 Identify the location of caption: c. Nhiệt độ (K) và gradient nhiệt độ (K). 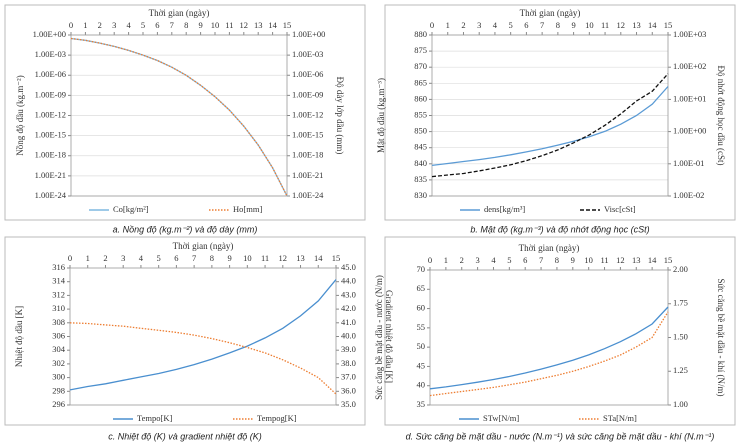
(185, 436).